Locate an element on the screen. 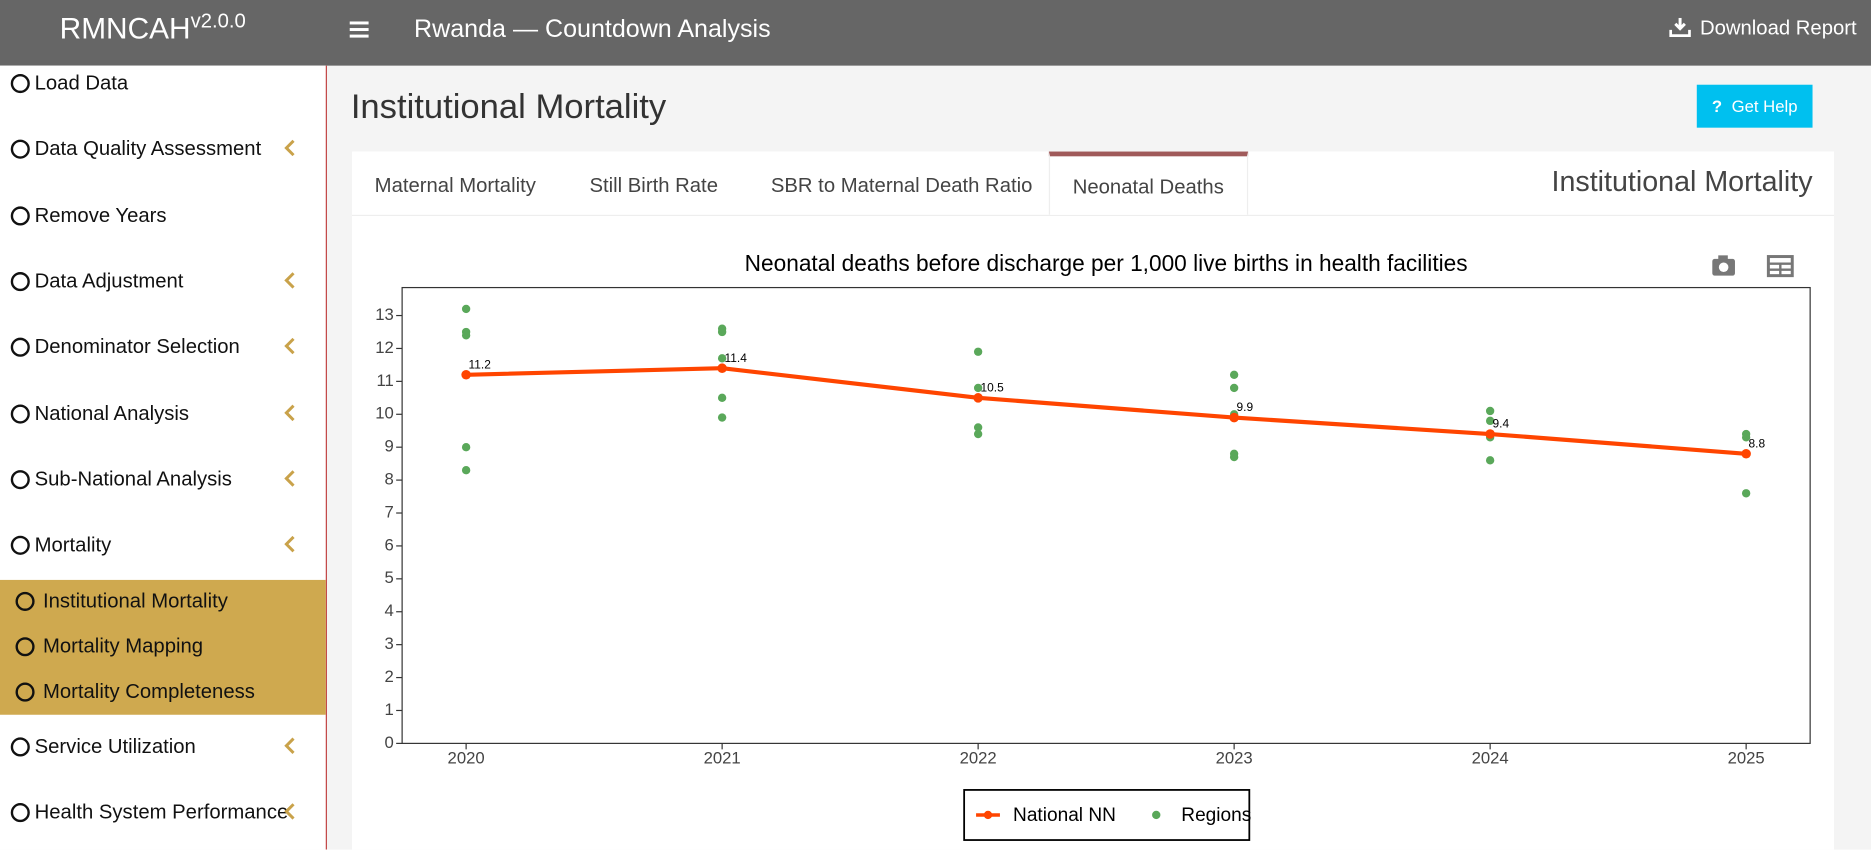 The image size is (1871, 850). menu-label: Remove Years is located at coordinates (100, 215).